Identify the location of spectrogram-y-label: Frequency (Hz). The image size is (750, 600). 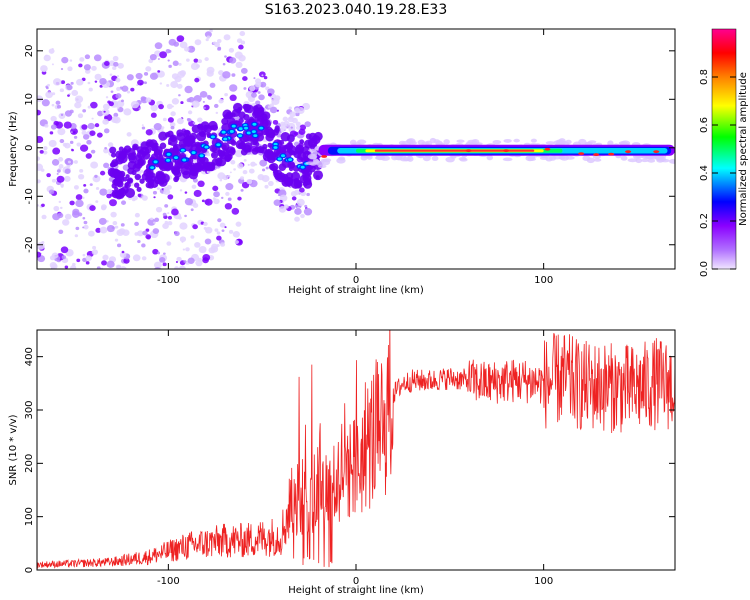
(13, 149).